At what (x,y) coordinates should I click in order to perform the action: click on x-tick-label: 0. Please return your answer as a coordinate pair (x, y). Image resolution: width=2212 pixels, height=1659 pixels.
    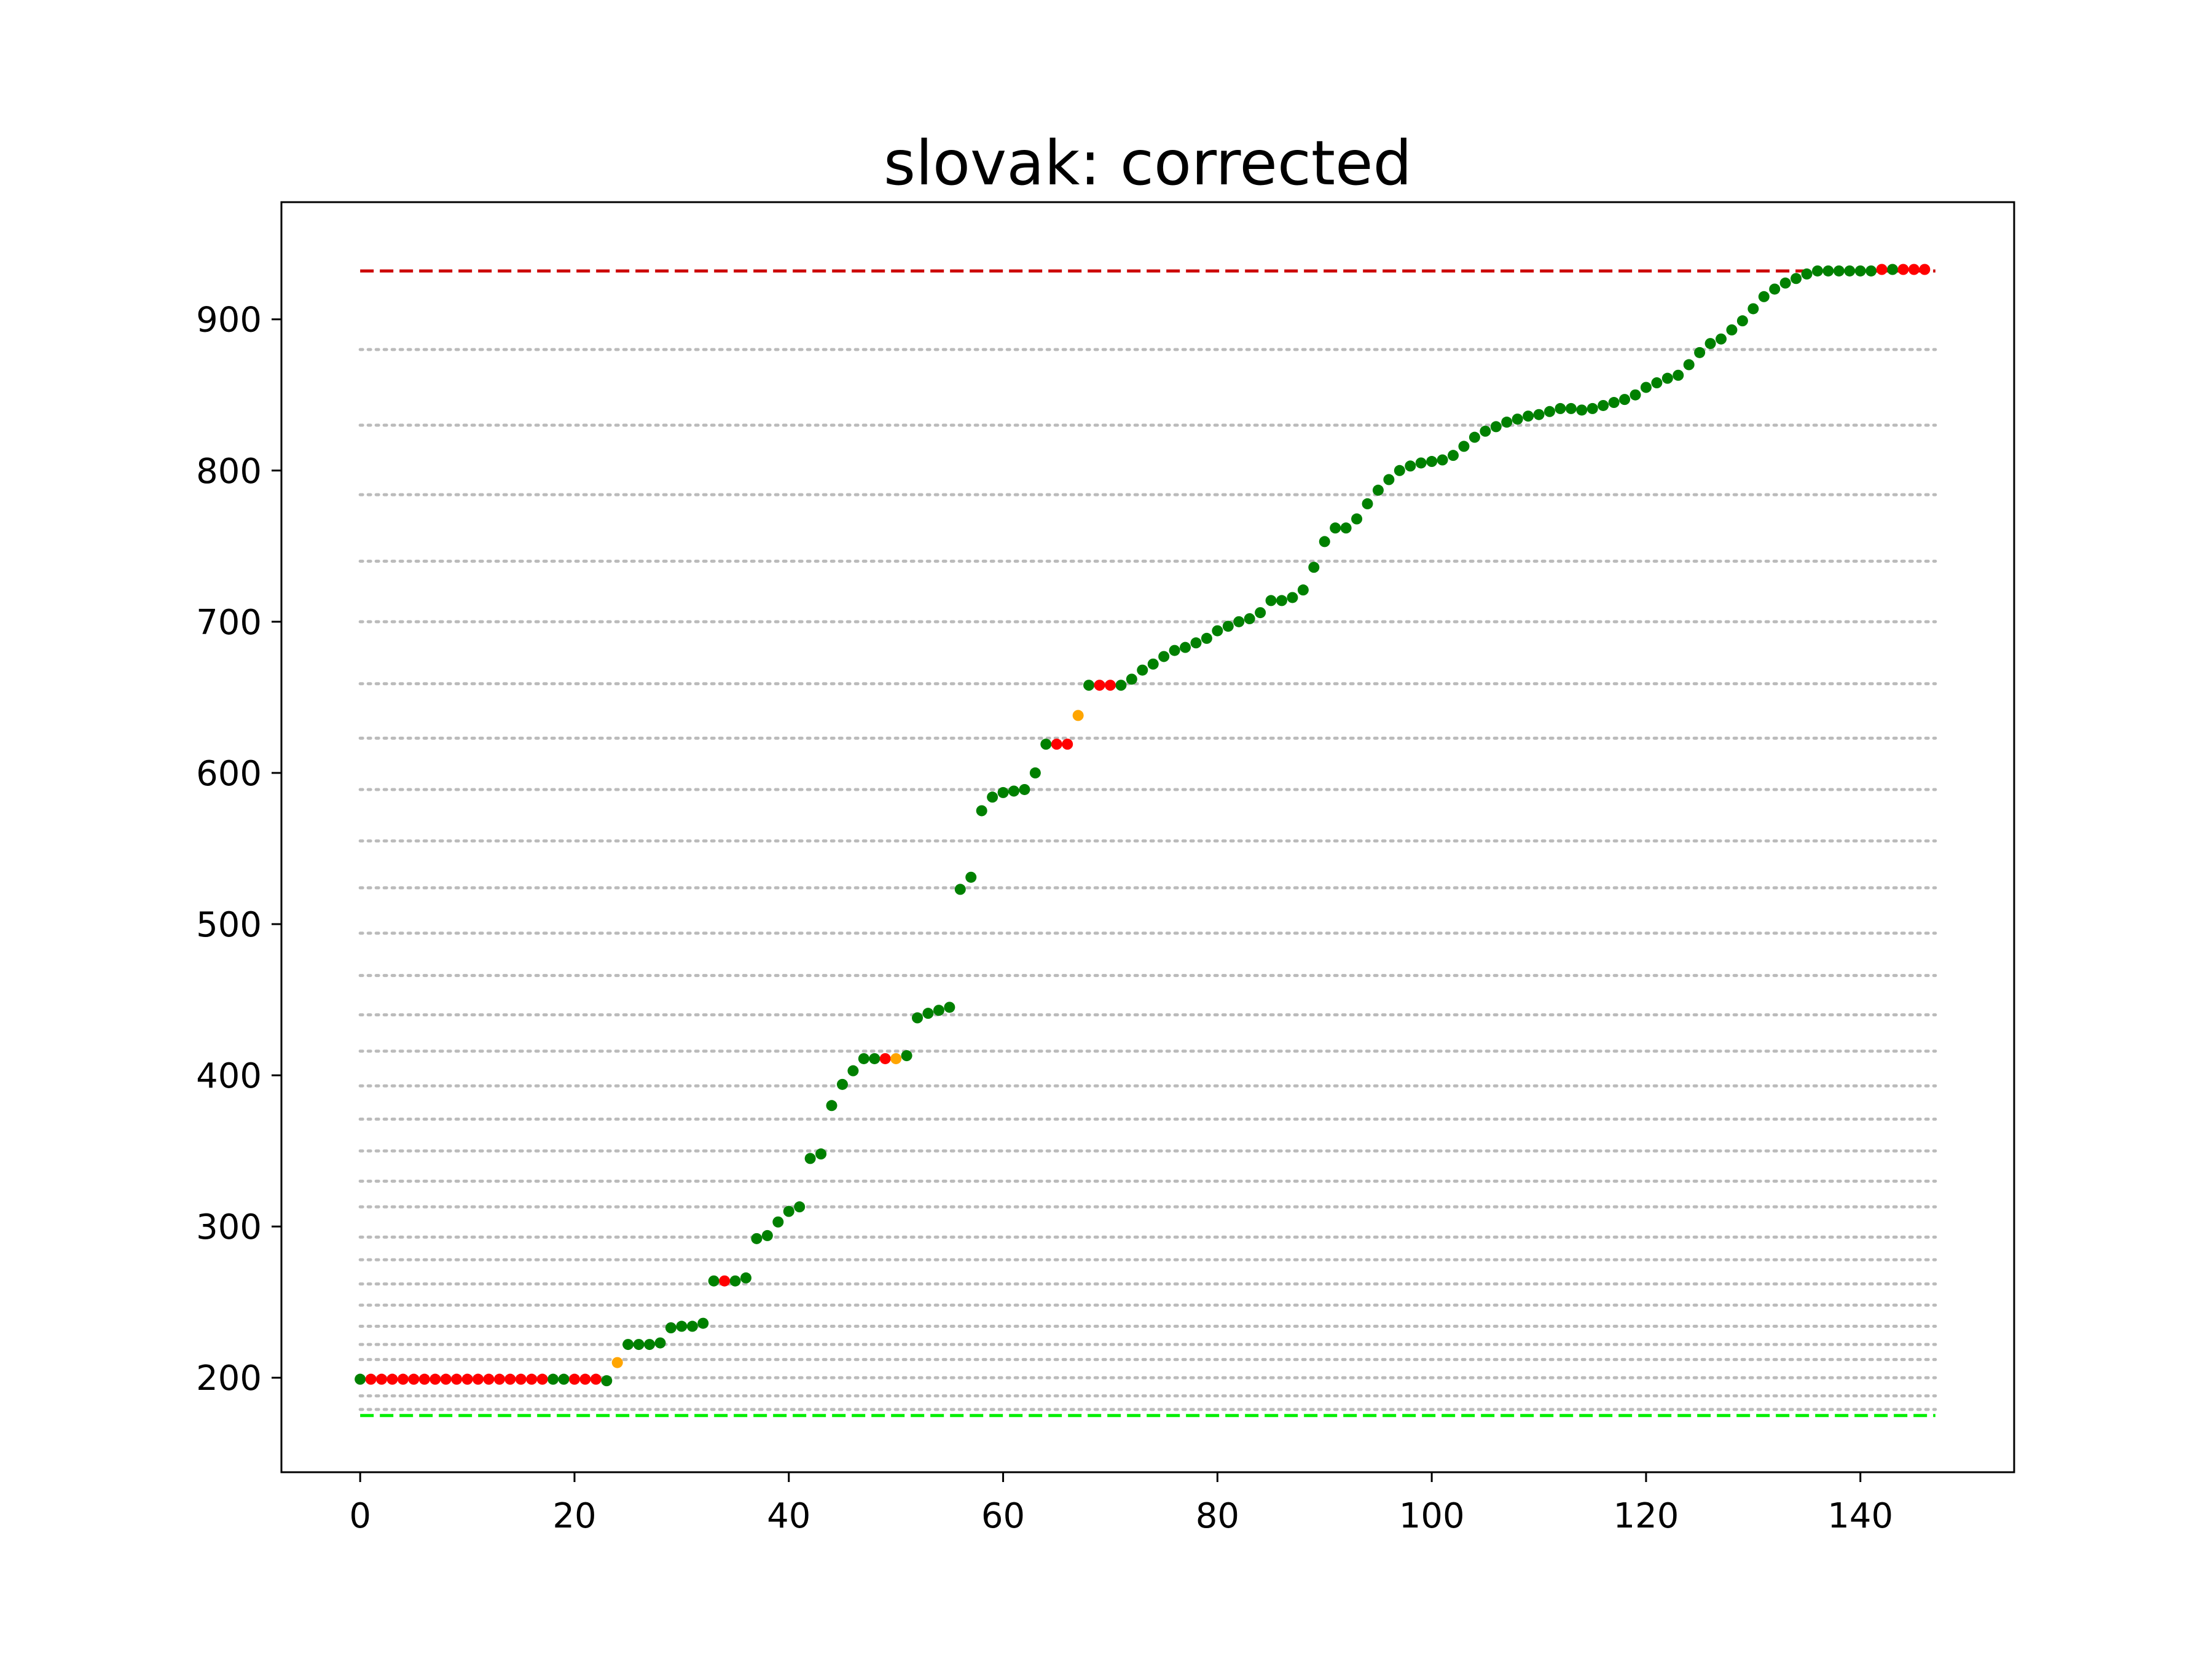
    Looking at the image, I should click on (360, 1516).